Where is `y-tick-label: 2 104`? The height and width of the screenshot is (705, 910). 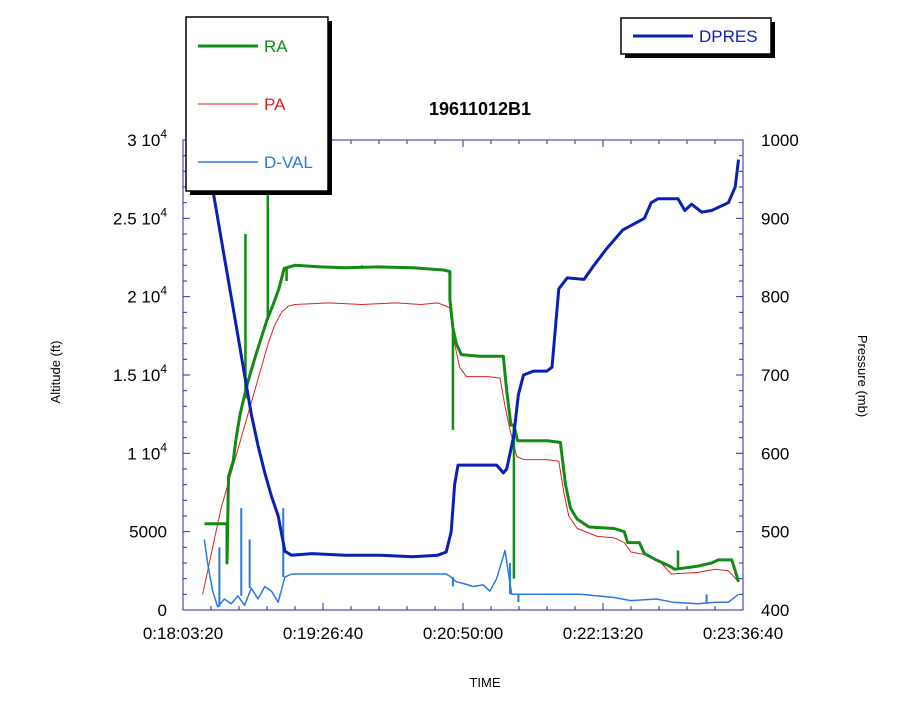 y-tick-label: 2 104 is located at coordinates (147, 295).